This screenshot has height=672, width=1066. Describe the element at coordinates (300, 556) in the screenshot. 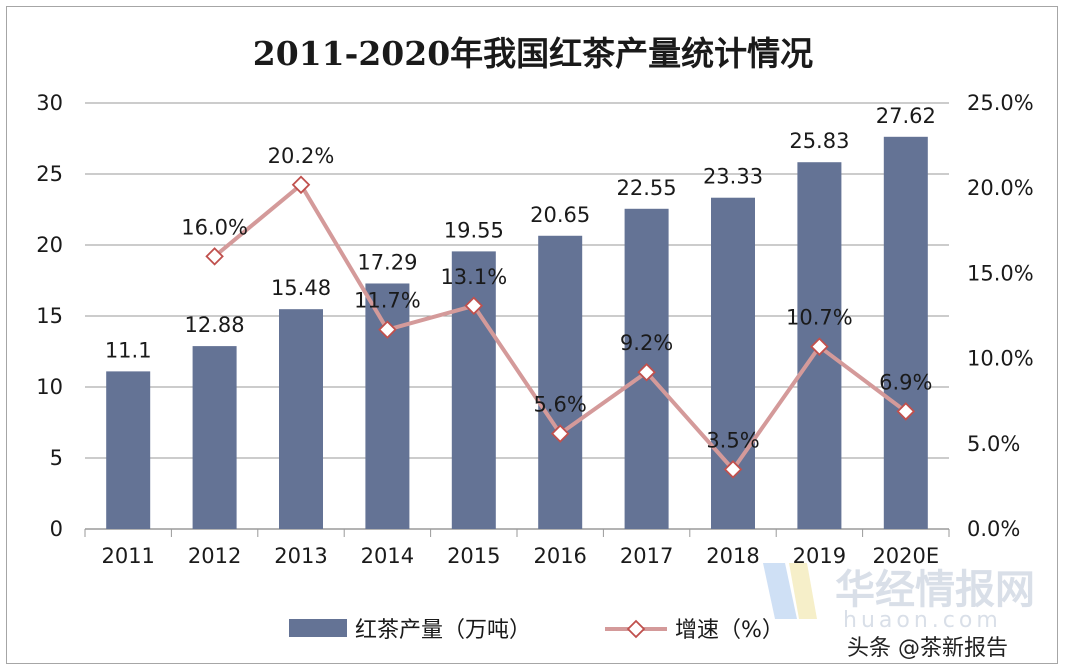

I see `x-tick-label: 2013` at that location.